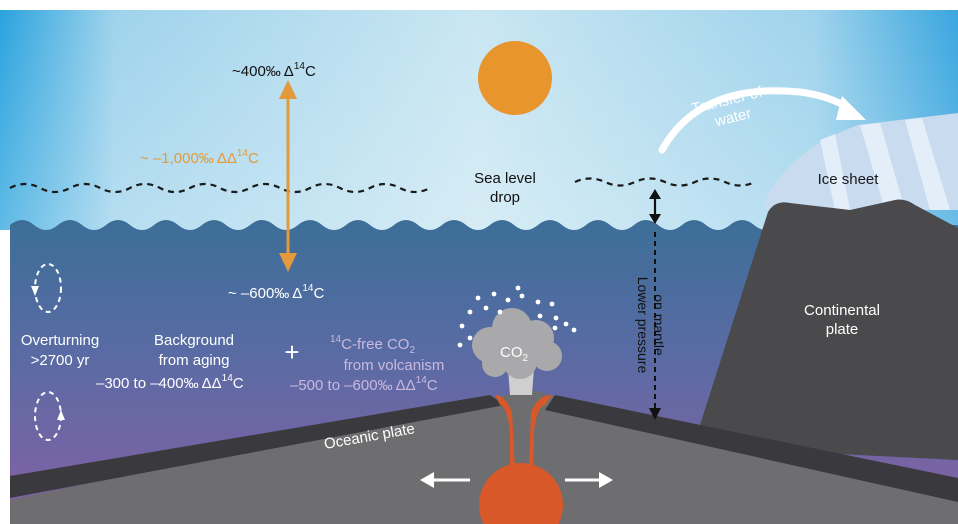 The width and height of the screenshot is (958, 524). I want to click on overturning-loop-top, so click(48, 288).